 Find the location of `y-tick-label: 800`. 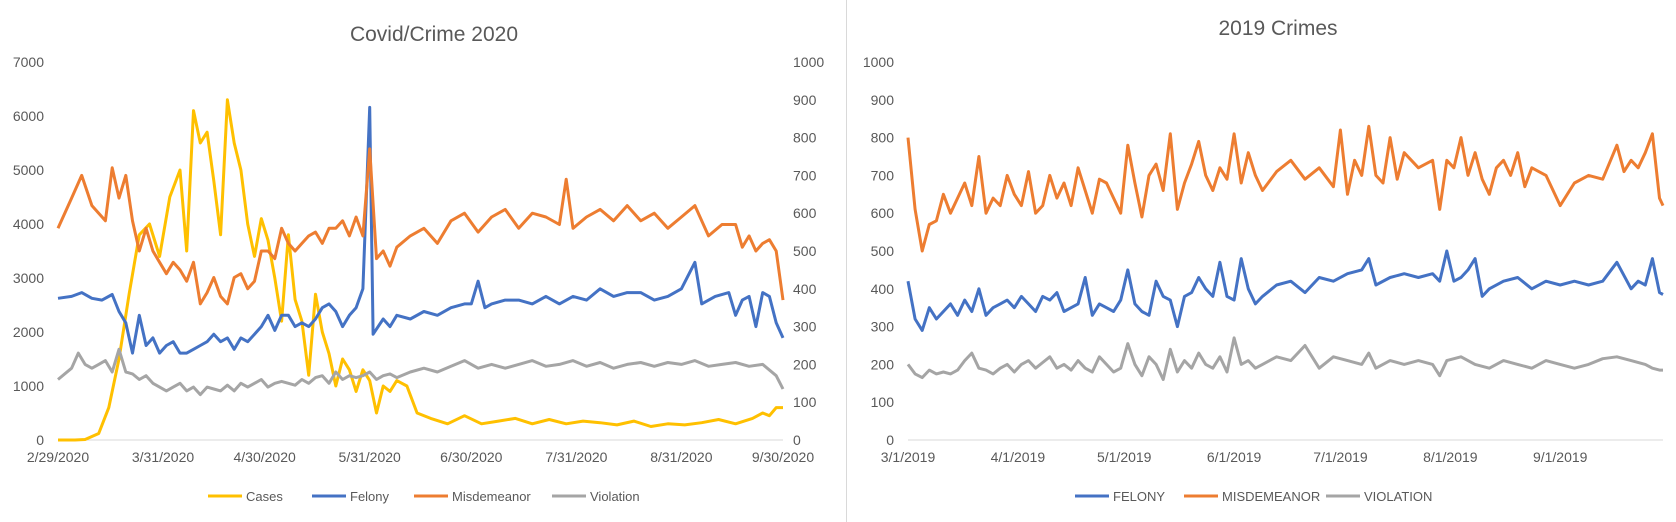

y-tick-label: 800 is located at coordinates (883, 138).